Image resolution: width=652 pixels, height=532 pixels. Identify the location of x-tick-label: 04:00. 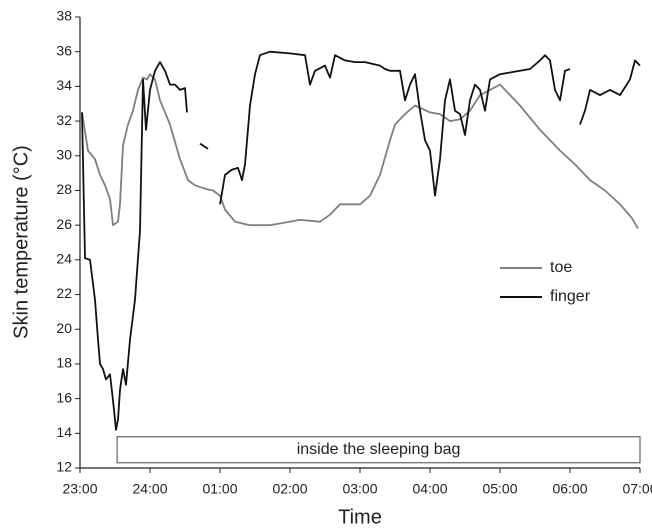
(429, 489).